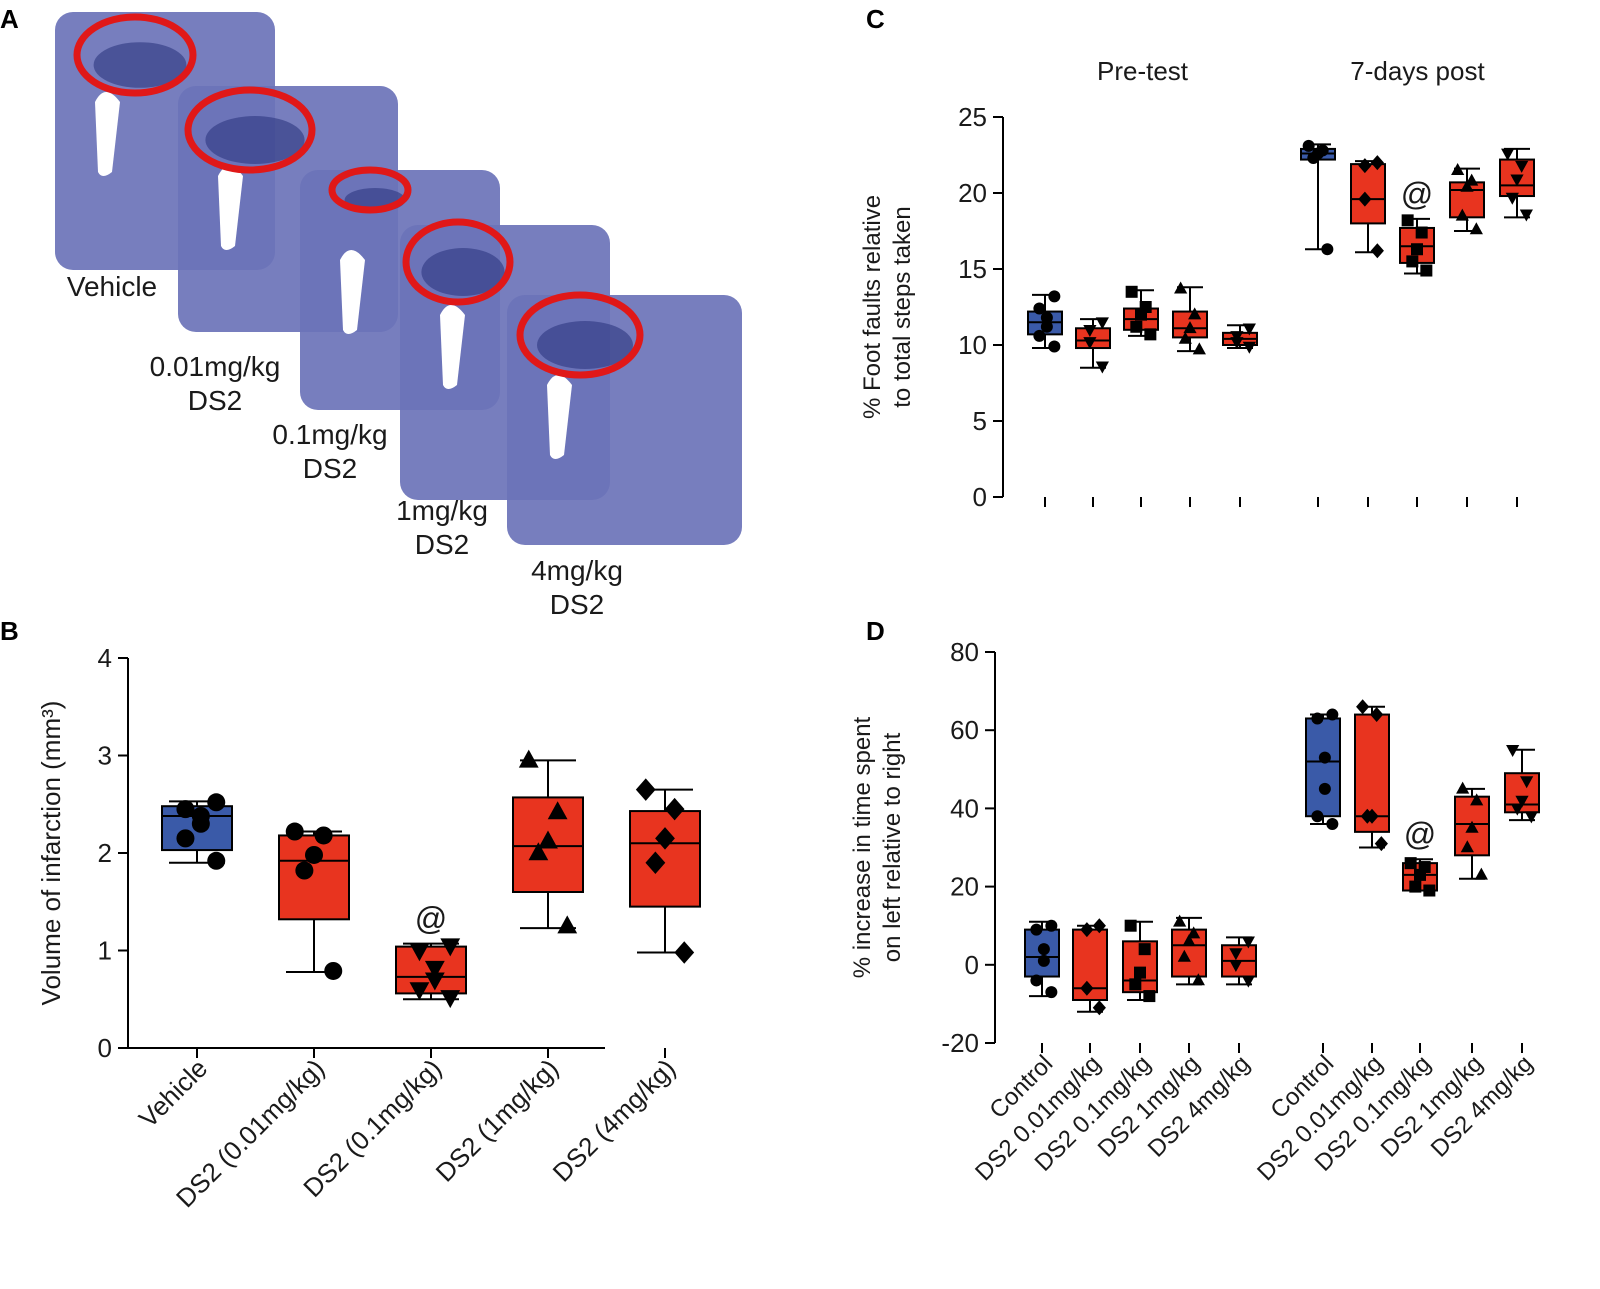 This screenshot has height=1289, width=1600. Describe the element at coordinates (9, 19) in the screenshot. I see `panel-letter-a: A` at that location.